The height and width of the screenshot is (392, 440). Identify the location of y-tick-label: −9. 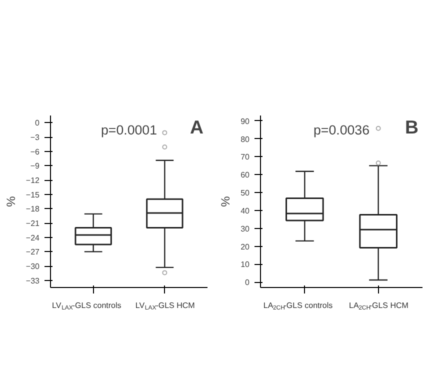
(35, 166).